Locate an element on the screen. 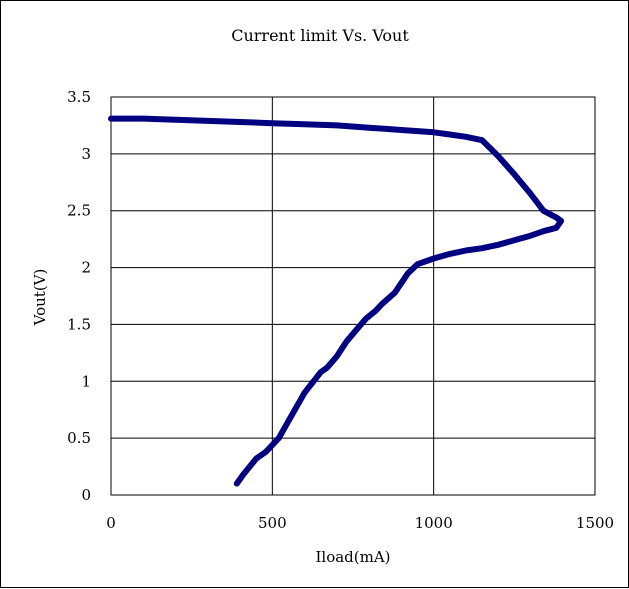 This screenshot has height=589, width=629. y-tick-label: 1.5 is located at coordinates (79, 324).